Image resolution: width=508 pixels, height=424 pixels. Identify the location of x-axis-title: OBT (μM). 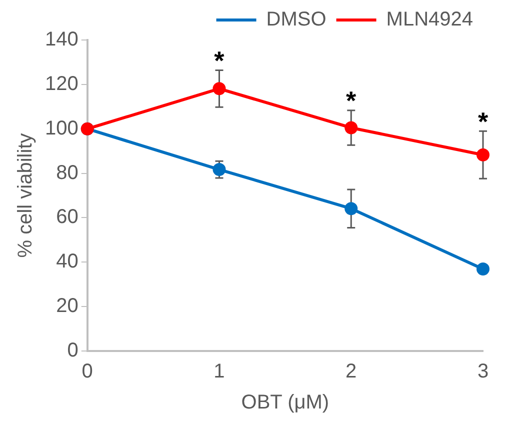
(285, 403).